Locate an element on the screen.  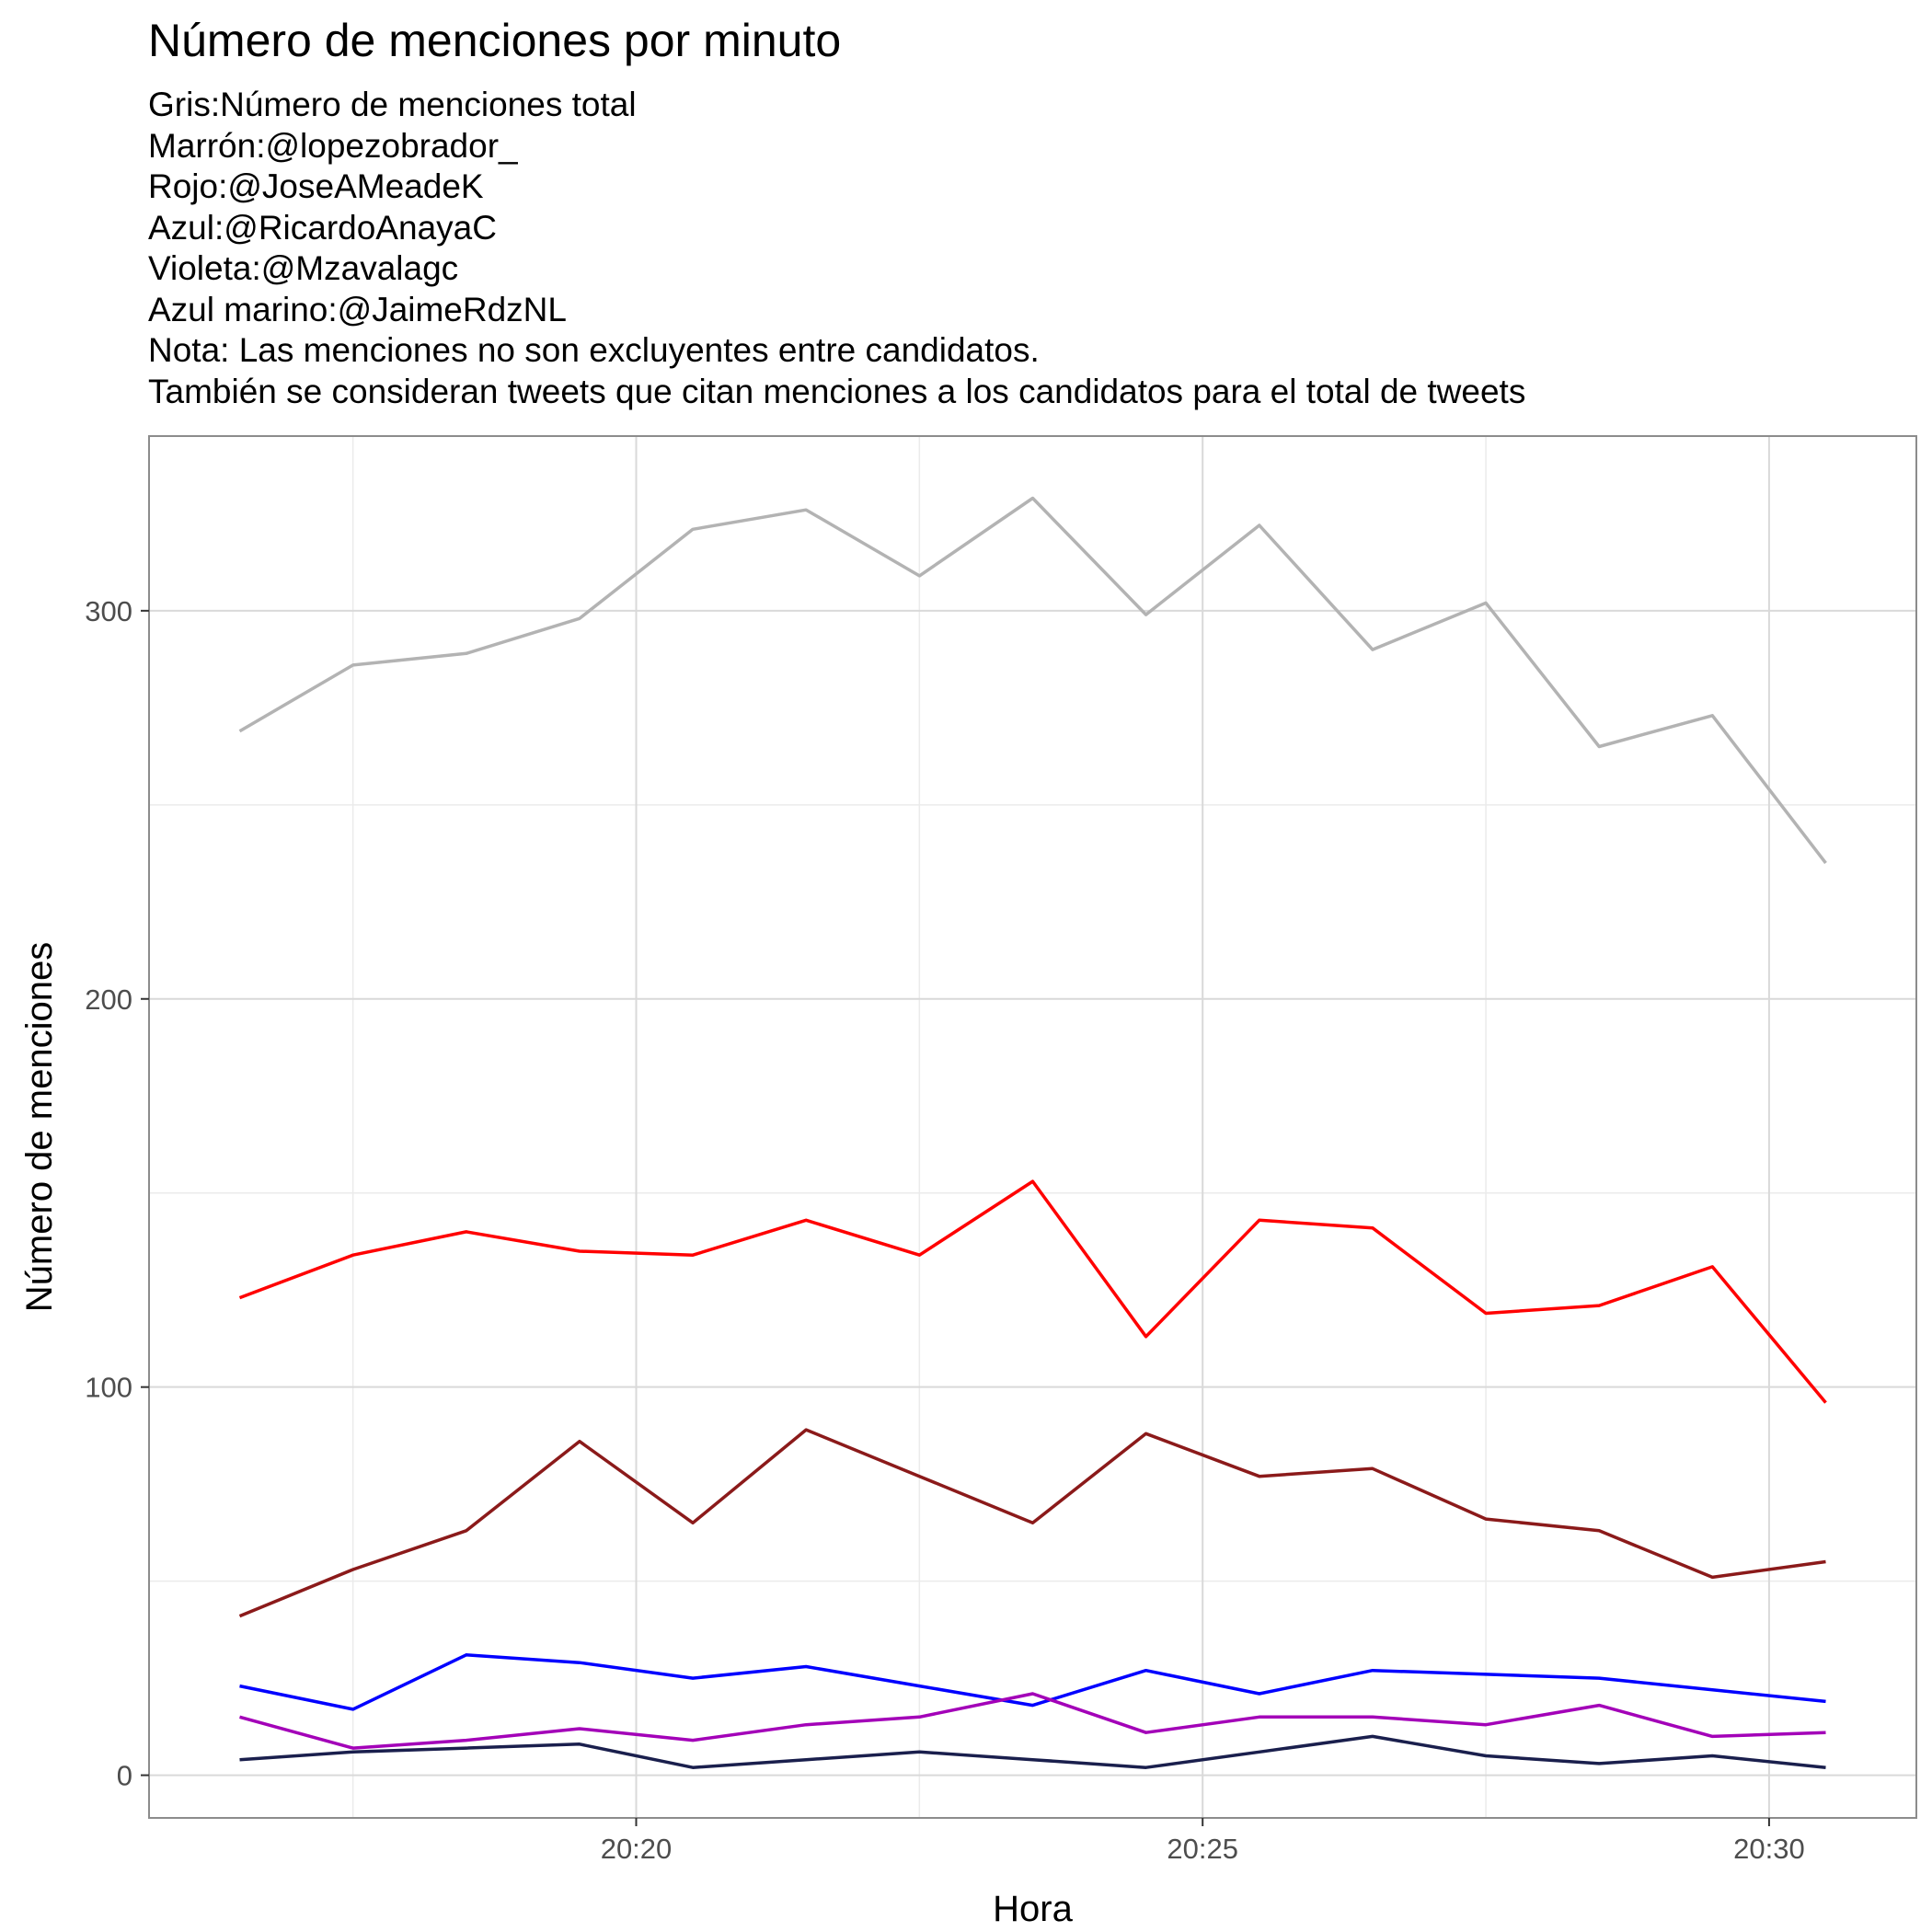
y-axis: 0 100 200 300 is located at coordinates (117, 1193).